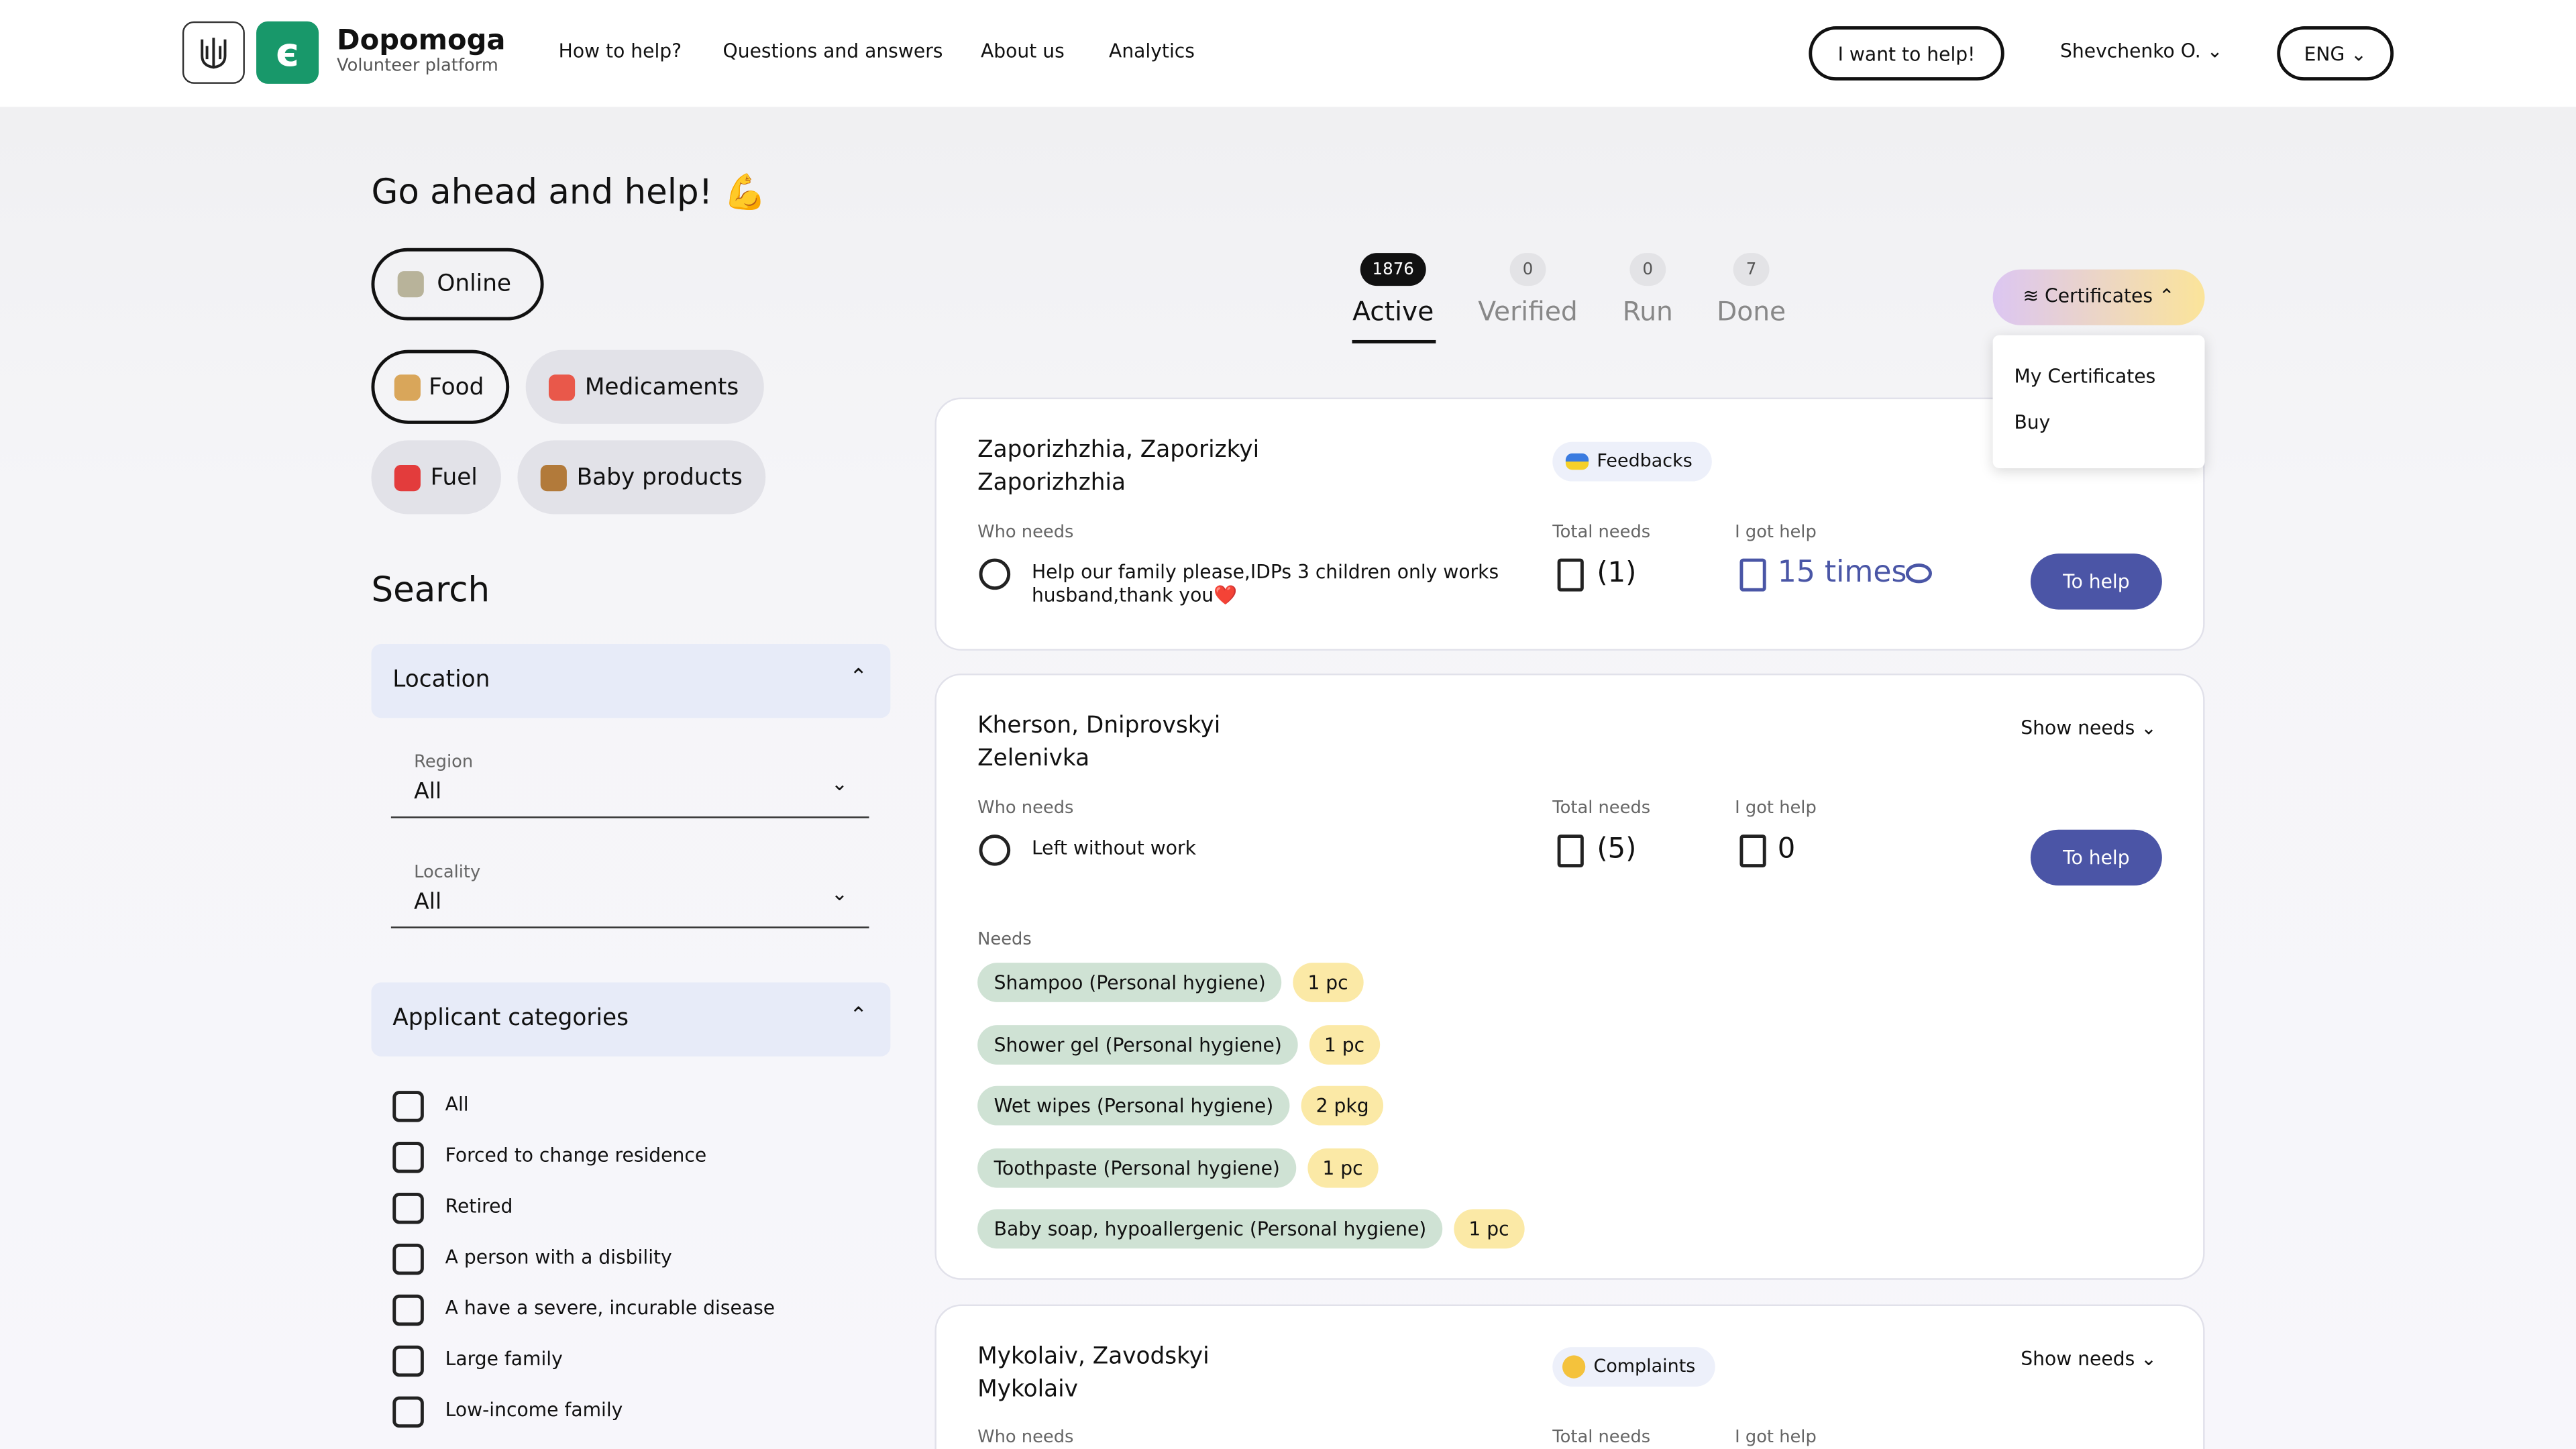 The image size is (2576, 1449). What do you see at coordinates (1751, 269) in the screenshot?
I see `tab-count: 7` at bounding box center [1751, 269].